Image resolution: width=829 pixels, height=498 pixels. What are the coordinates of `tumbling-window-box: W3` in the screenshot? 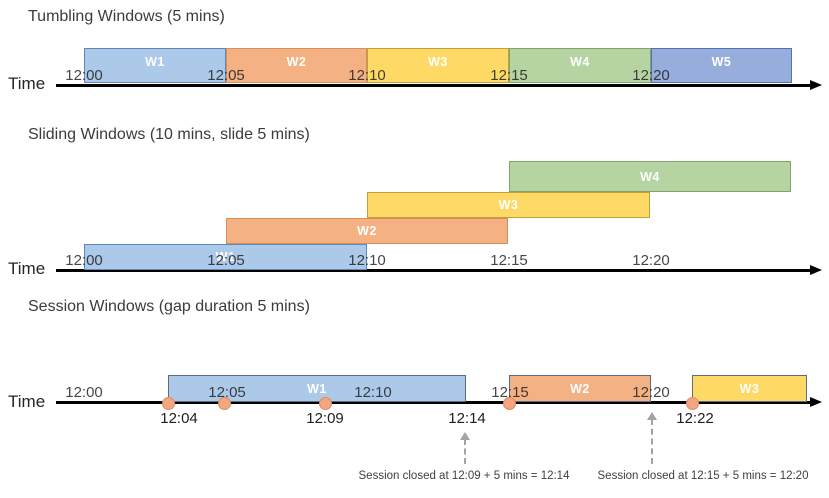 It's located at (438, 65).